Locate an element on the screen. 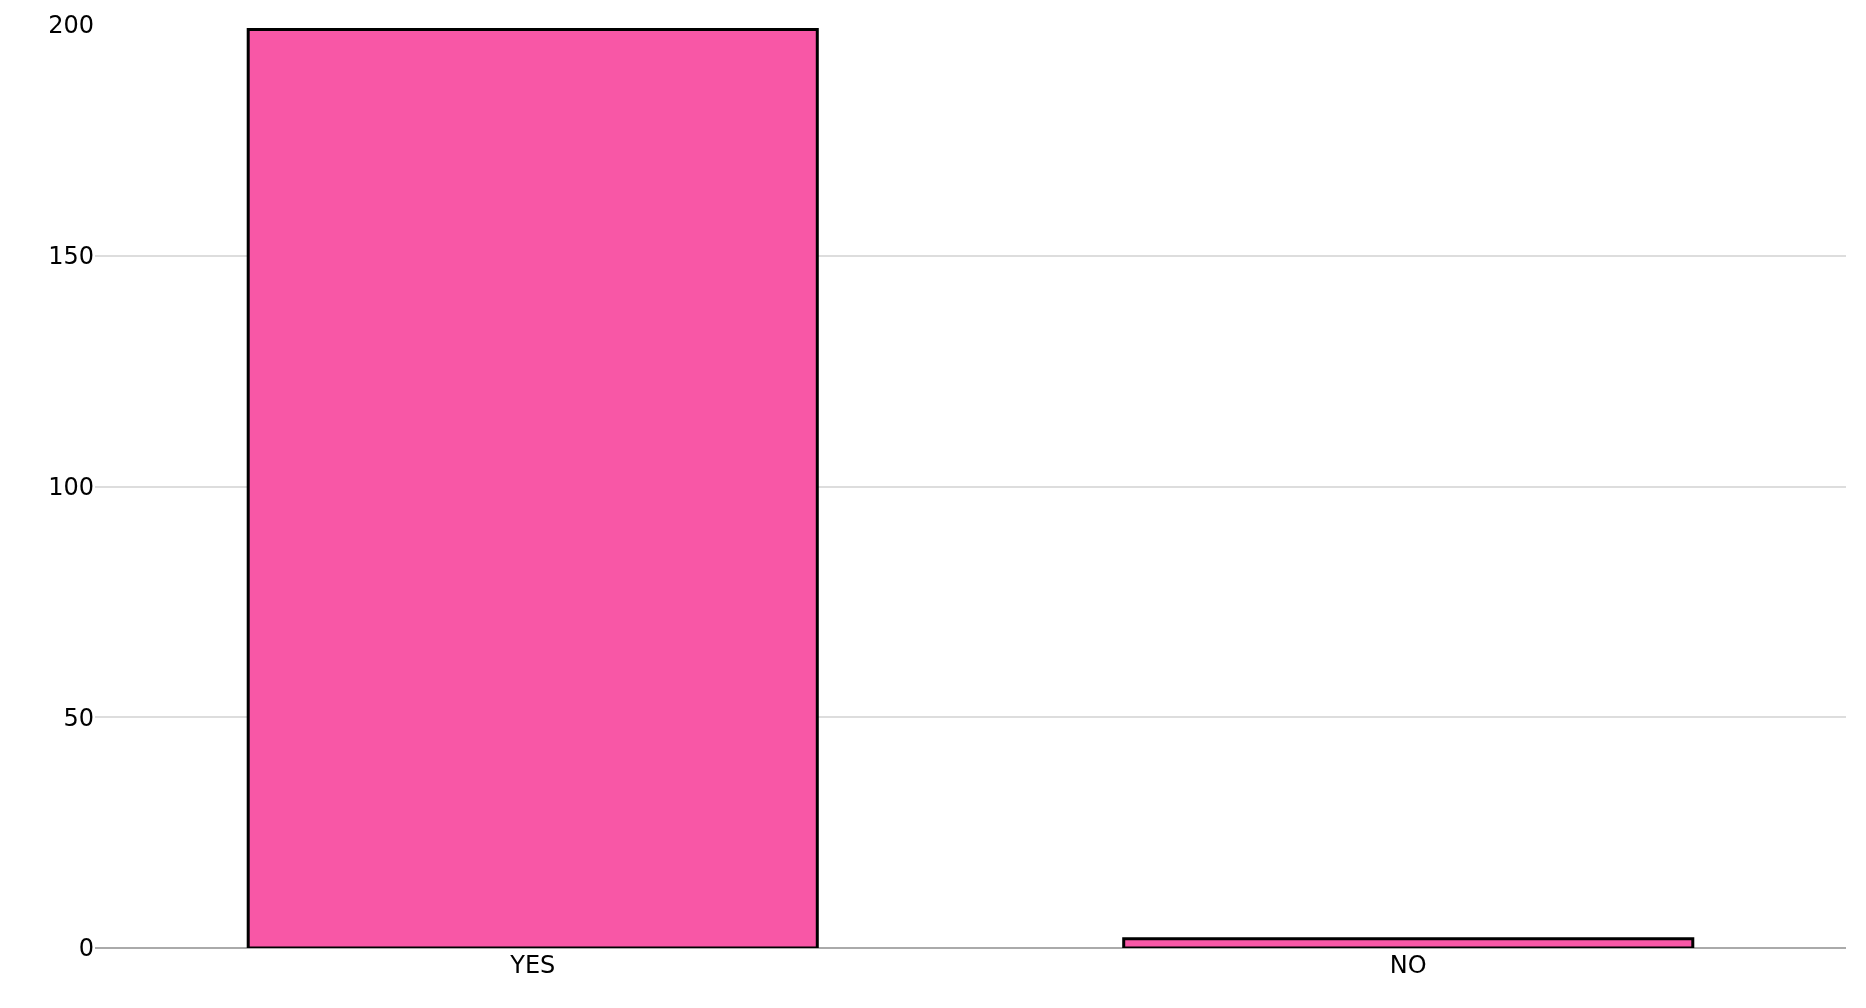  x-tick-label: YES is located at coordinates (532, 965).